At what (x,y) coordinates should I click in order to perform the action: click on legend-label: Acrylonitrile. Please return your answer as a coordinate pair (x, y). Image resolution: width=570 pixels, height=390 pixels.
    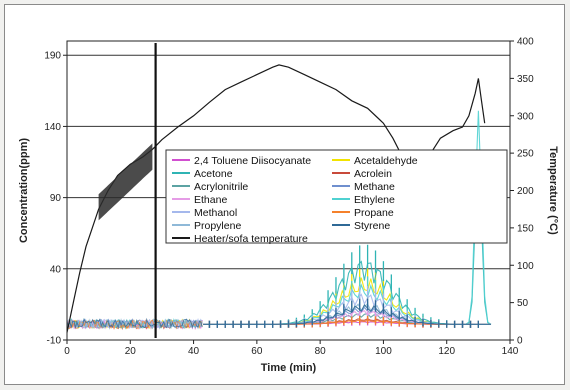
    Looking at the image, I should click on (221, 187).